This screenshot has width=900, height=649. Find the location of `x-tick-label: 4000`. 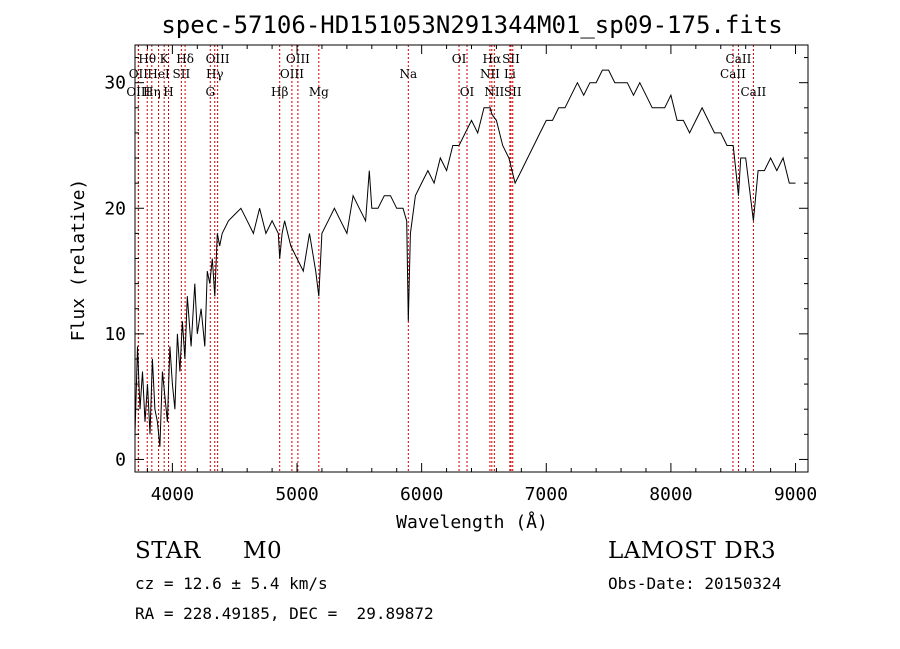

x-tick-label: 4000 is located at coordinates (172, 494).